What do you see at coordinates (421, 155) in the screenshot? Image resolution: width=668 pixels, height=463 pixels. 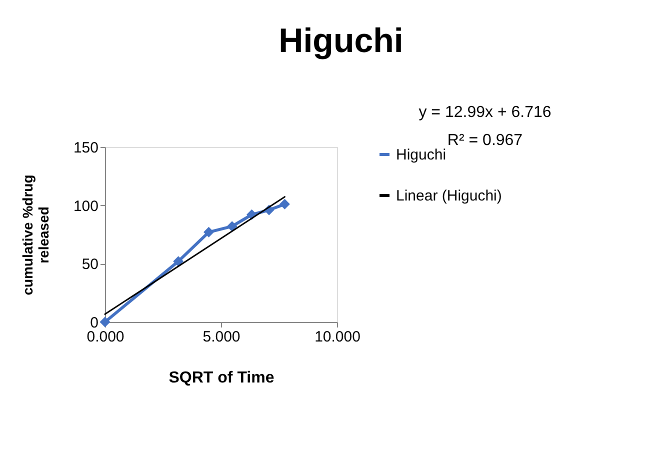 I see `legend-label: Higuchi` at bounding box center [421, 155].